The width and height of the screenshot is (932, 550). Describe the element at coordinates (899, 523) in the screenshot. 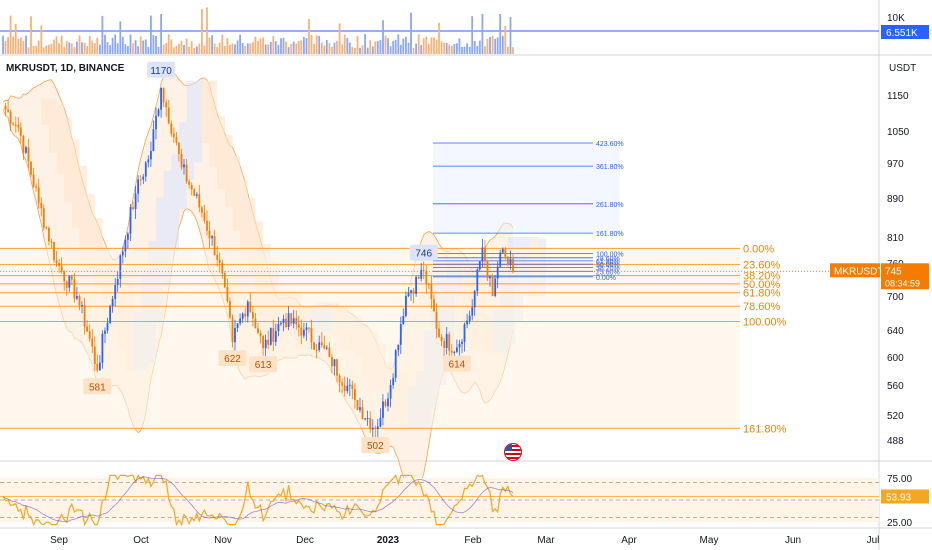

I see `rsi-tick-label: 25.00` at that location.